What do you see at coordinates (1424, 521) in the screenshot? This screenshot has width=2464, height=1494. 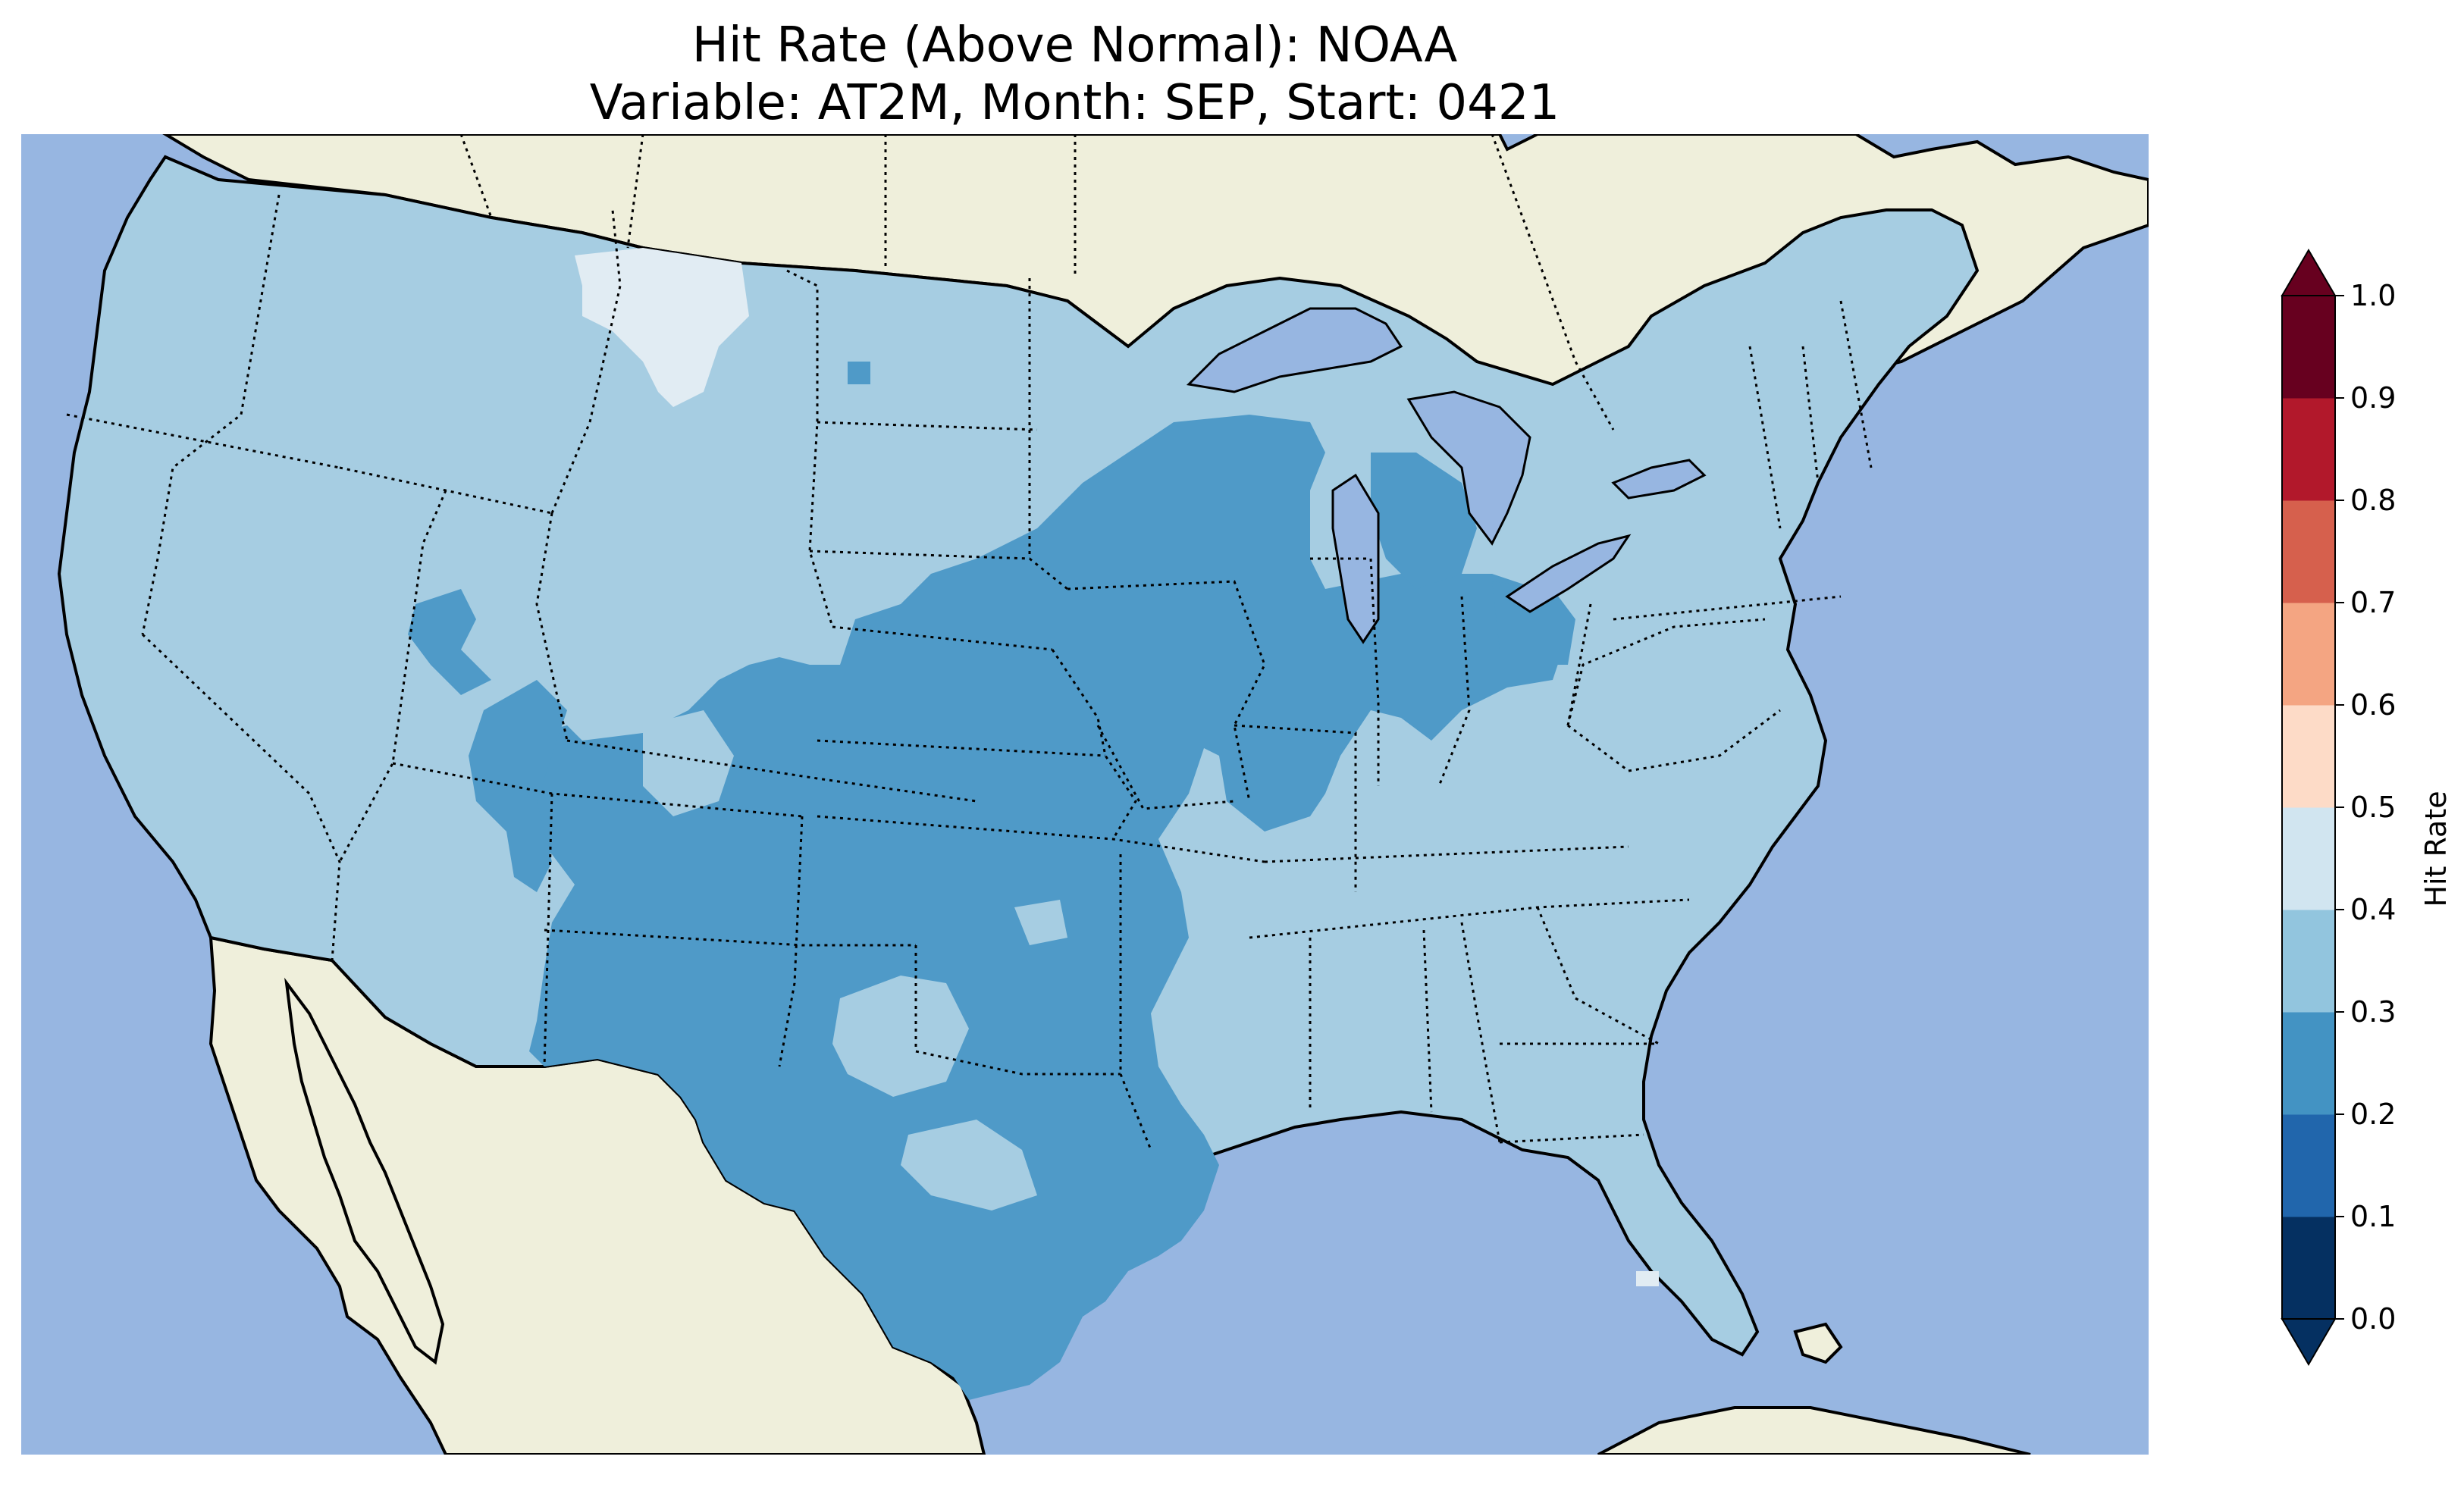 I see `michigan-blob` at bounding box center [1424, 521].